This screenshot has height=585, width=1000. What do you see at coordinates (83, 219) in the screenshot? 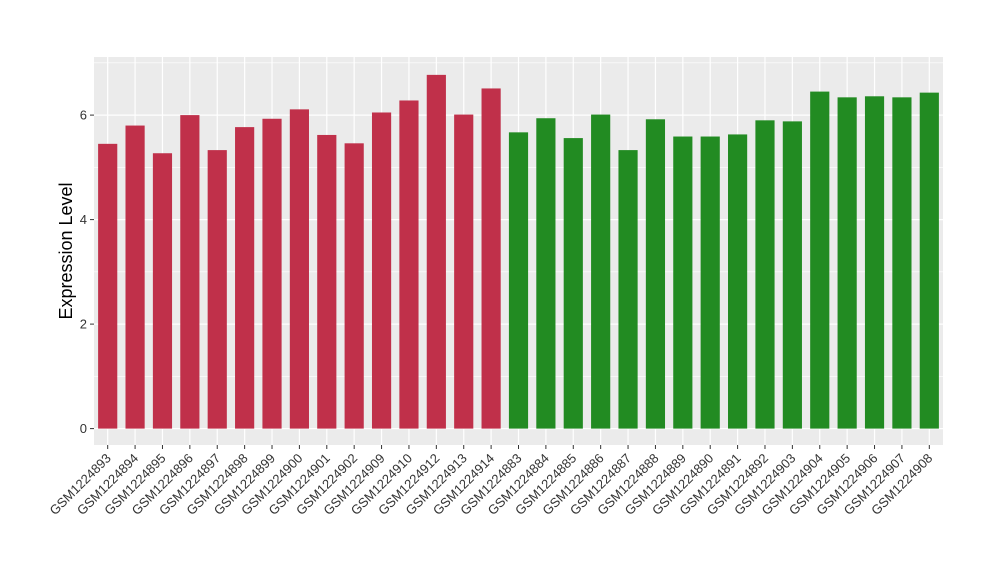
I see `y-tick-label: 4` at bounding box center [83, 219].